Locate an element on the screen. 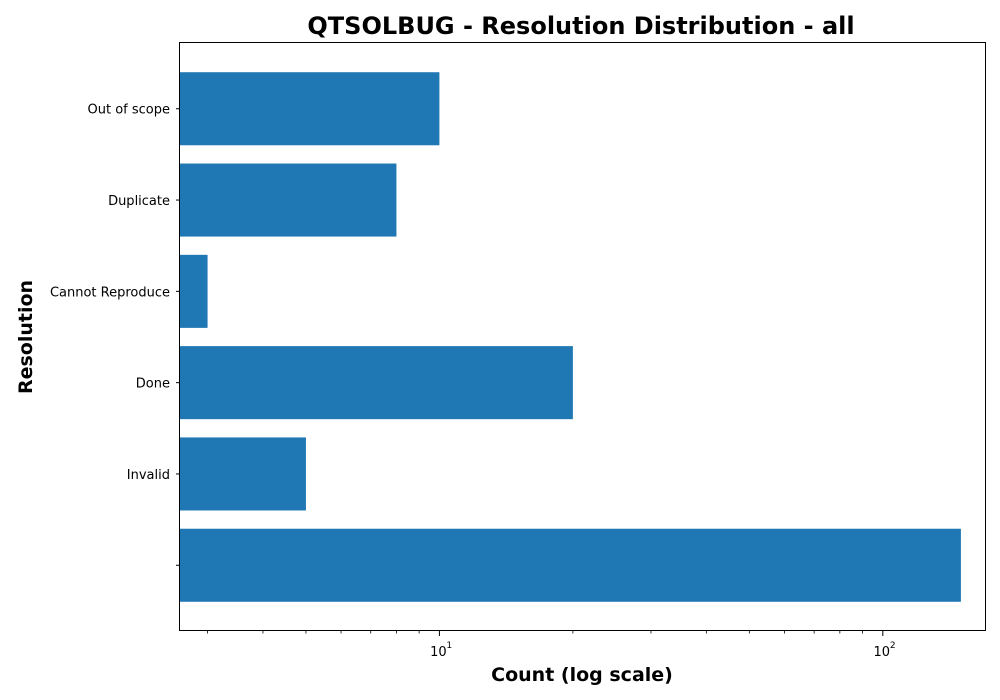  y-axis-label: Resolution is located at coordinates (26, 337).